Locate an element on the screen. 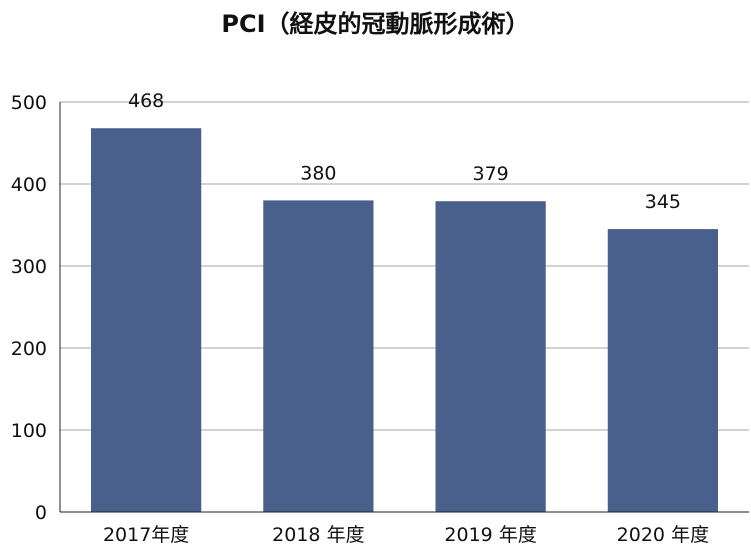 Image resolution: width=751 pixels, height=551 pixels. y-tick-label: 0 is located at coordinates (41, 513).